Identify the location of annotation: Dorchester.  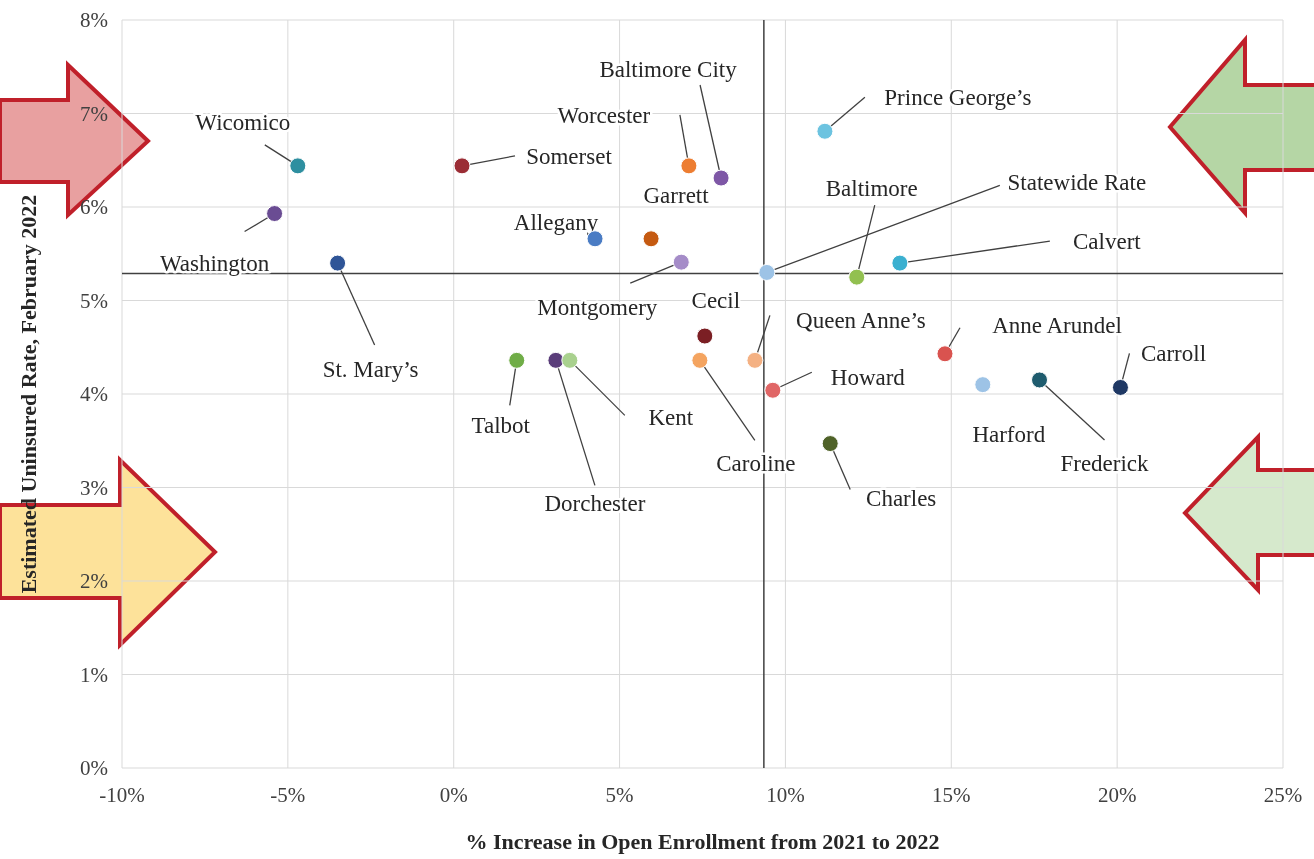
(595, 504).